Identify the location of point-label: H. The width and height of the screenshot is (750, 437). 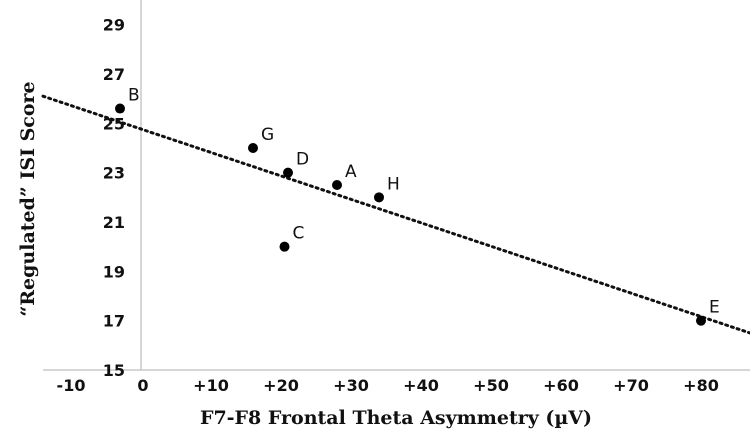
(393, 184).